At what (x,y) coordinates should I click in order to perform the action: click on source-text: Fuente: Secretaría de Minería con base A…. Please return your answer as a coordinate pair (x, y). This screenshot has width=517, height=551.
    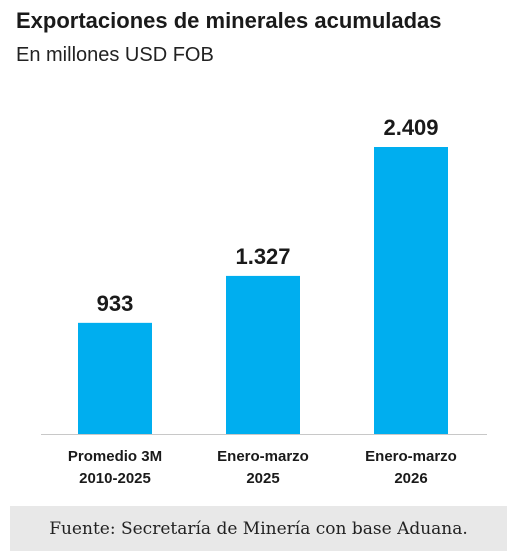
    Looking at the image, I should click on (258, 528).